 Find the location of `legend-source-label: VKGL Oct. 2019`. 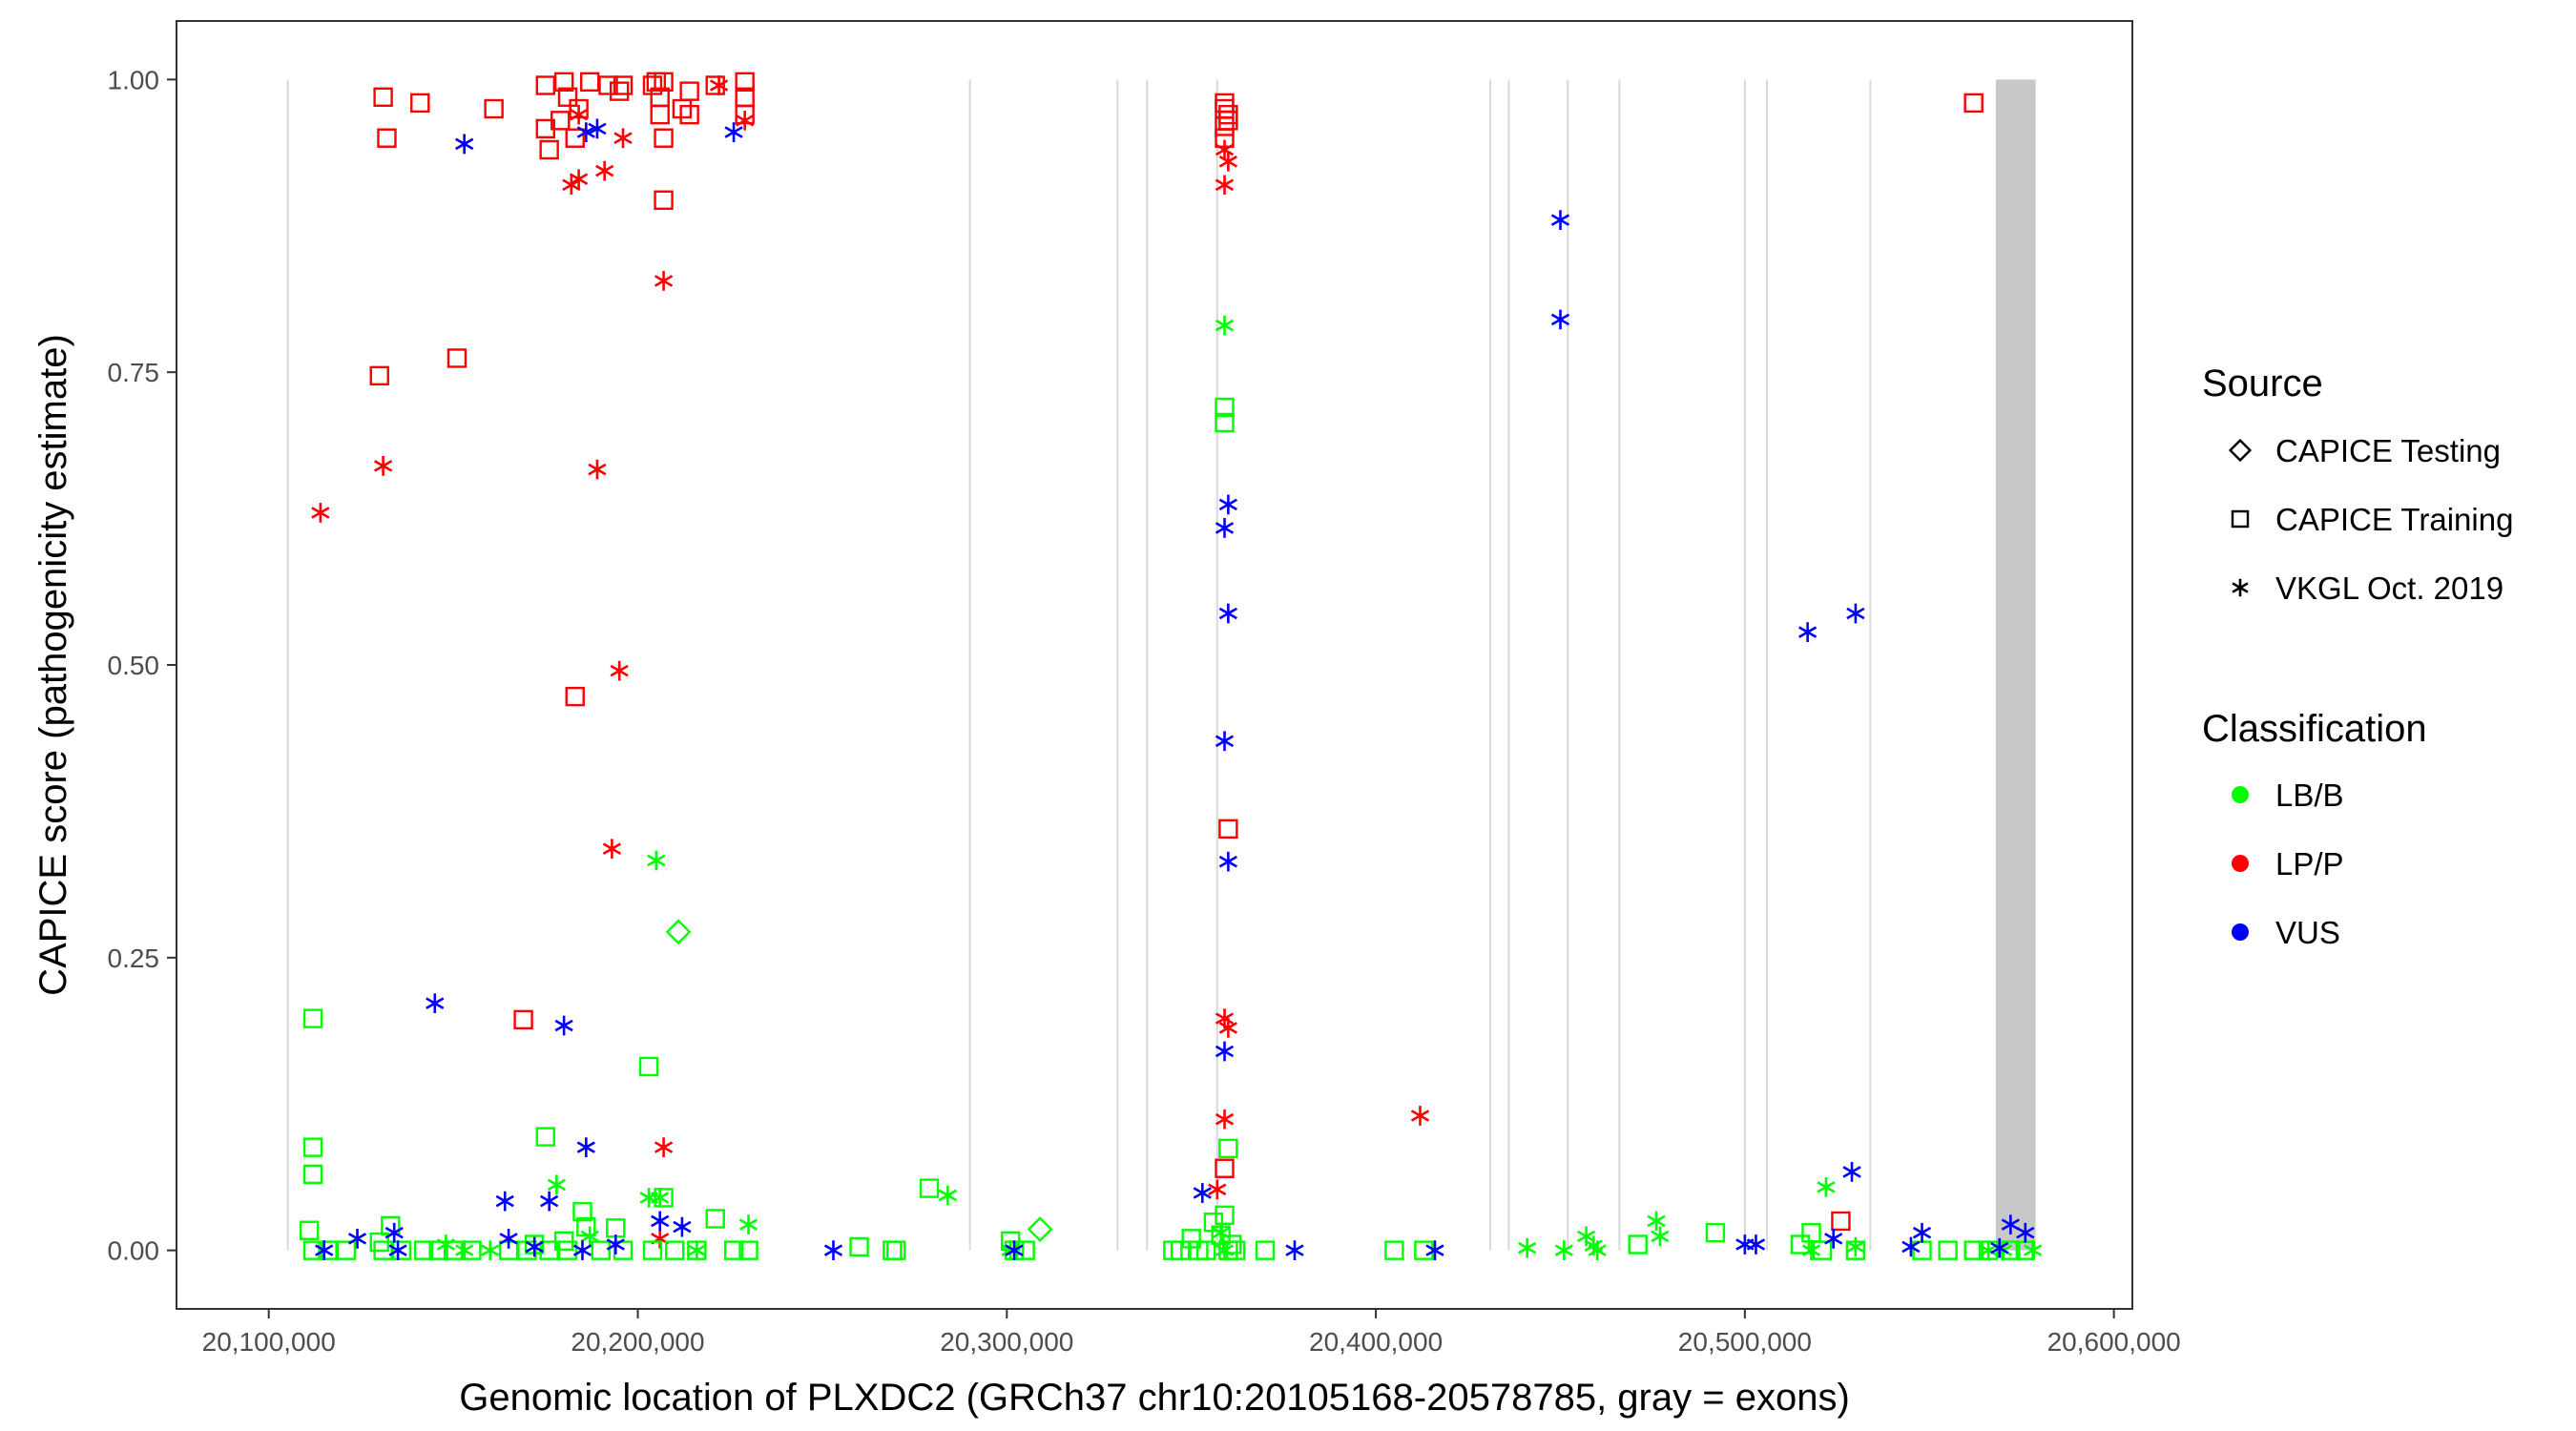

legend-source-label: VKGL Oct. 2019 is located at coordinates (2389, 588).